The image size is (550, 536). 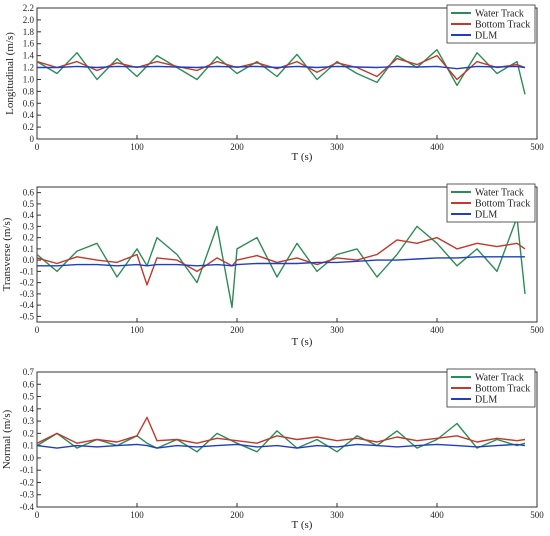 What do you see at coordinates (28, 68) in the screenshot?
I see `y-tick-label: 1.2` at bounding box center [28, 68].